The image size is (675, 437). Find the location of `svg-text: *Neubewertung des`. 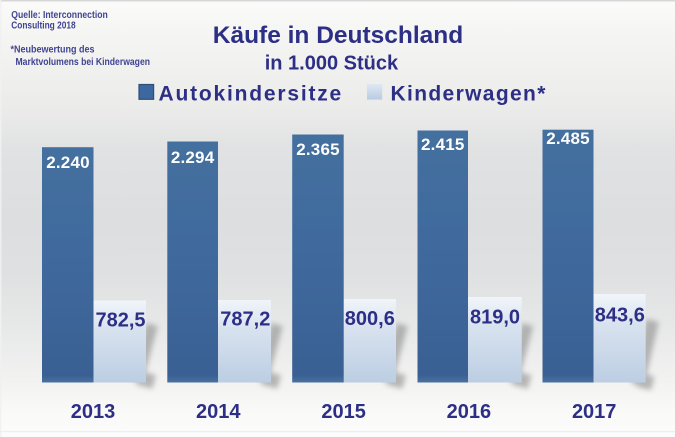

svg-text: *Neubewertung des is located at coordinates (53, 49).